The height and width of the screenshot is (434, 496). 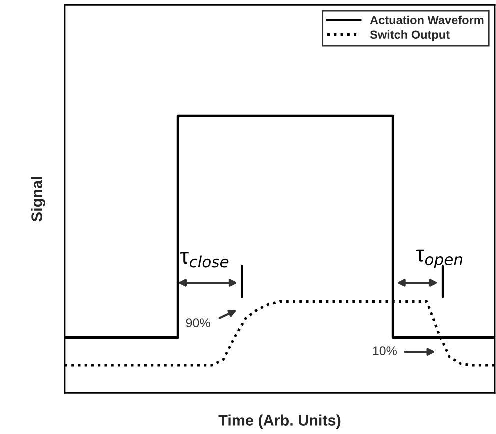 What do you see at coordinates (410, 36) in the screenshot?
I see `legend-label: Switch Output` at bounding box center [410, 36].